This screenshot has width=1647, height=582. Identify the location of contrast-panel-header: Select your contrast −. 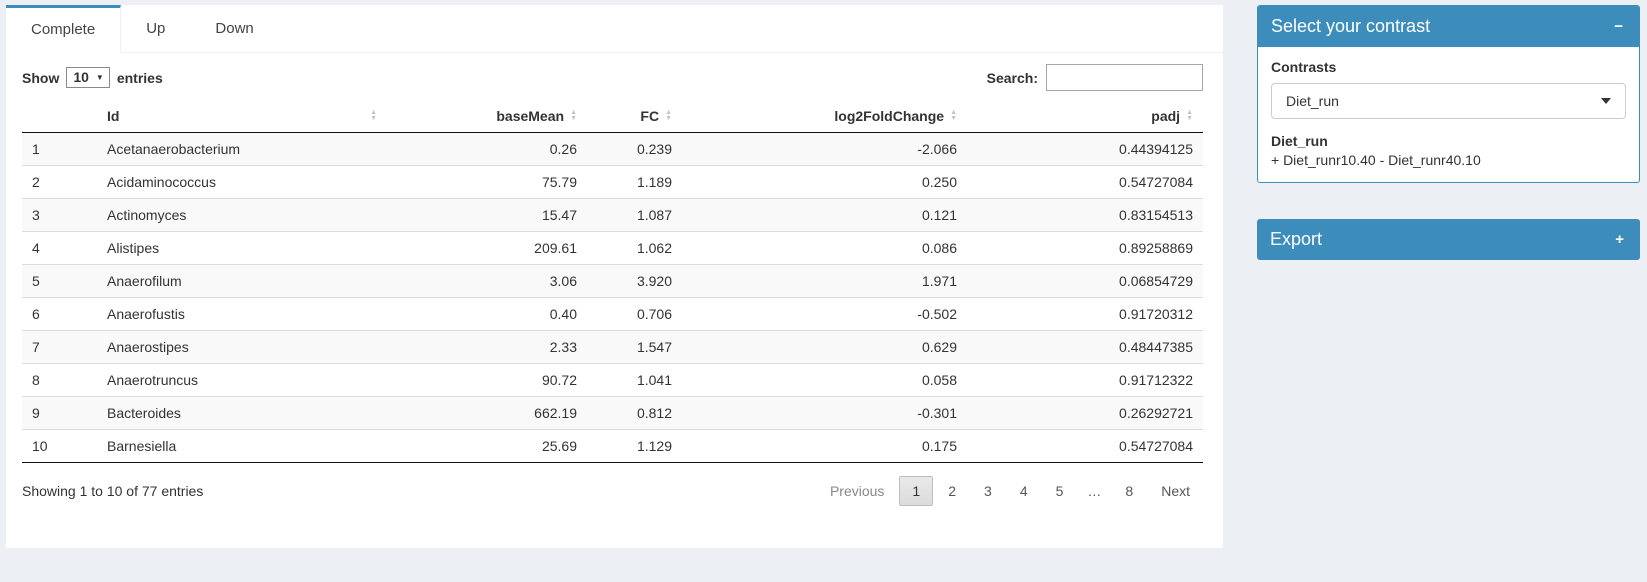
(1448, 26).